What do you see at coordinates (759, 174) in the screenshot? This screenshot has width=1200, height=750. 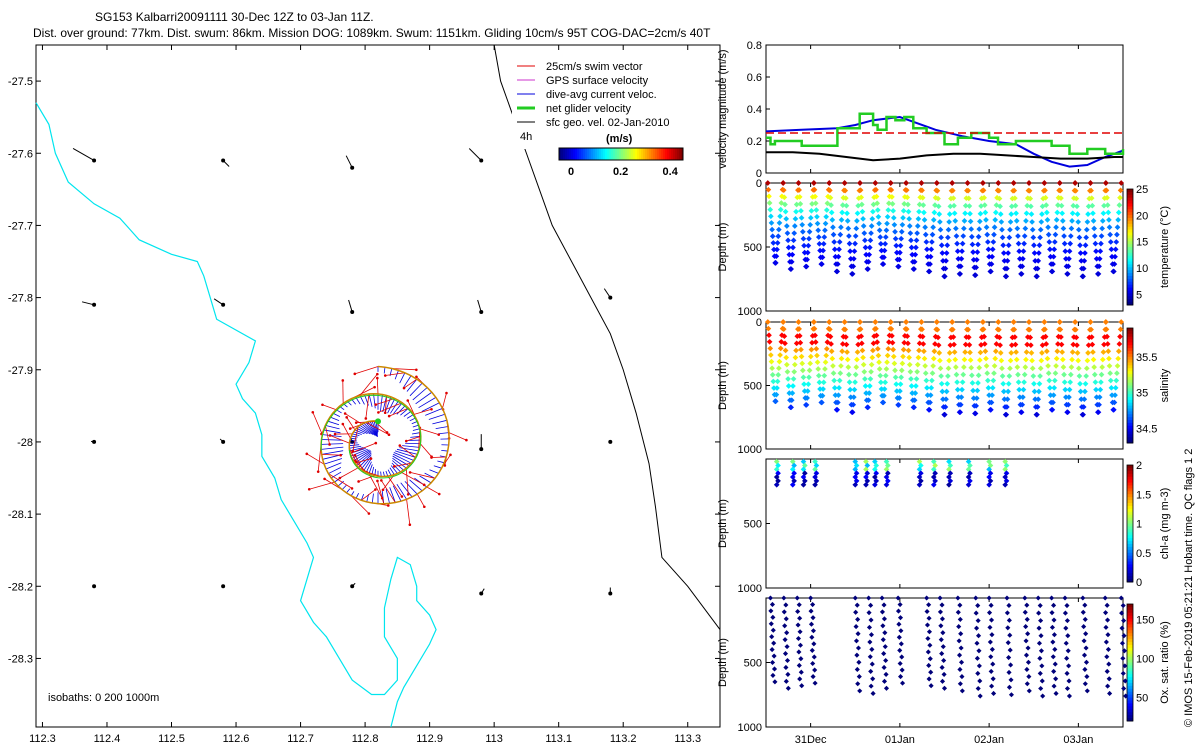 I see `panel-y-tick-label: 0` at bounding box center [759, 174].